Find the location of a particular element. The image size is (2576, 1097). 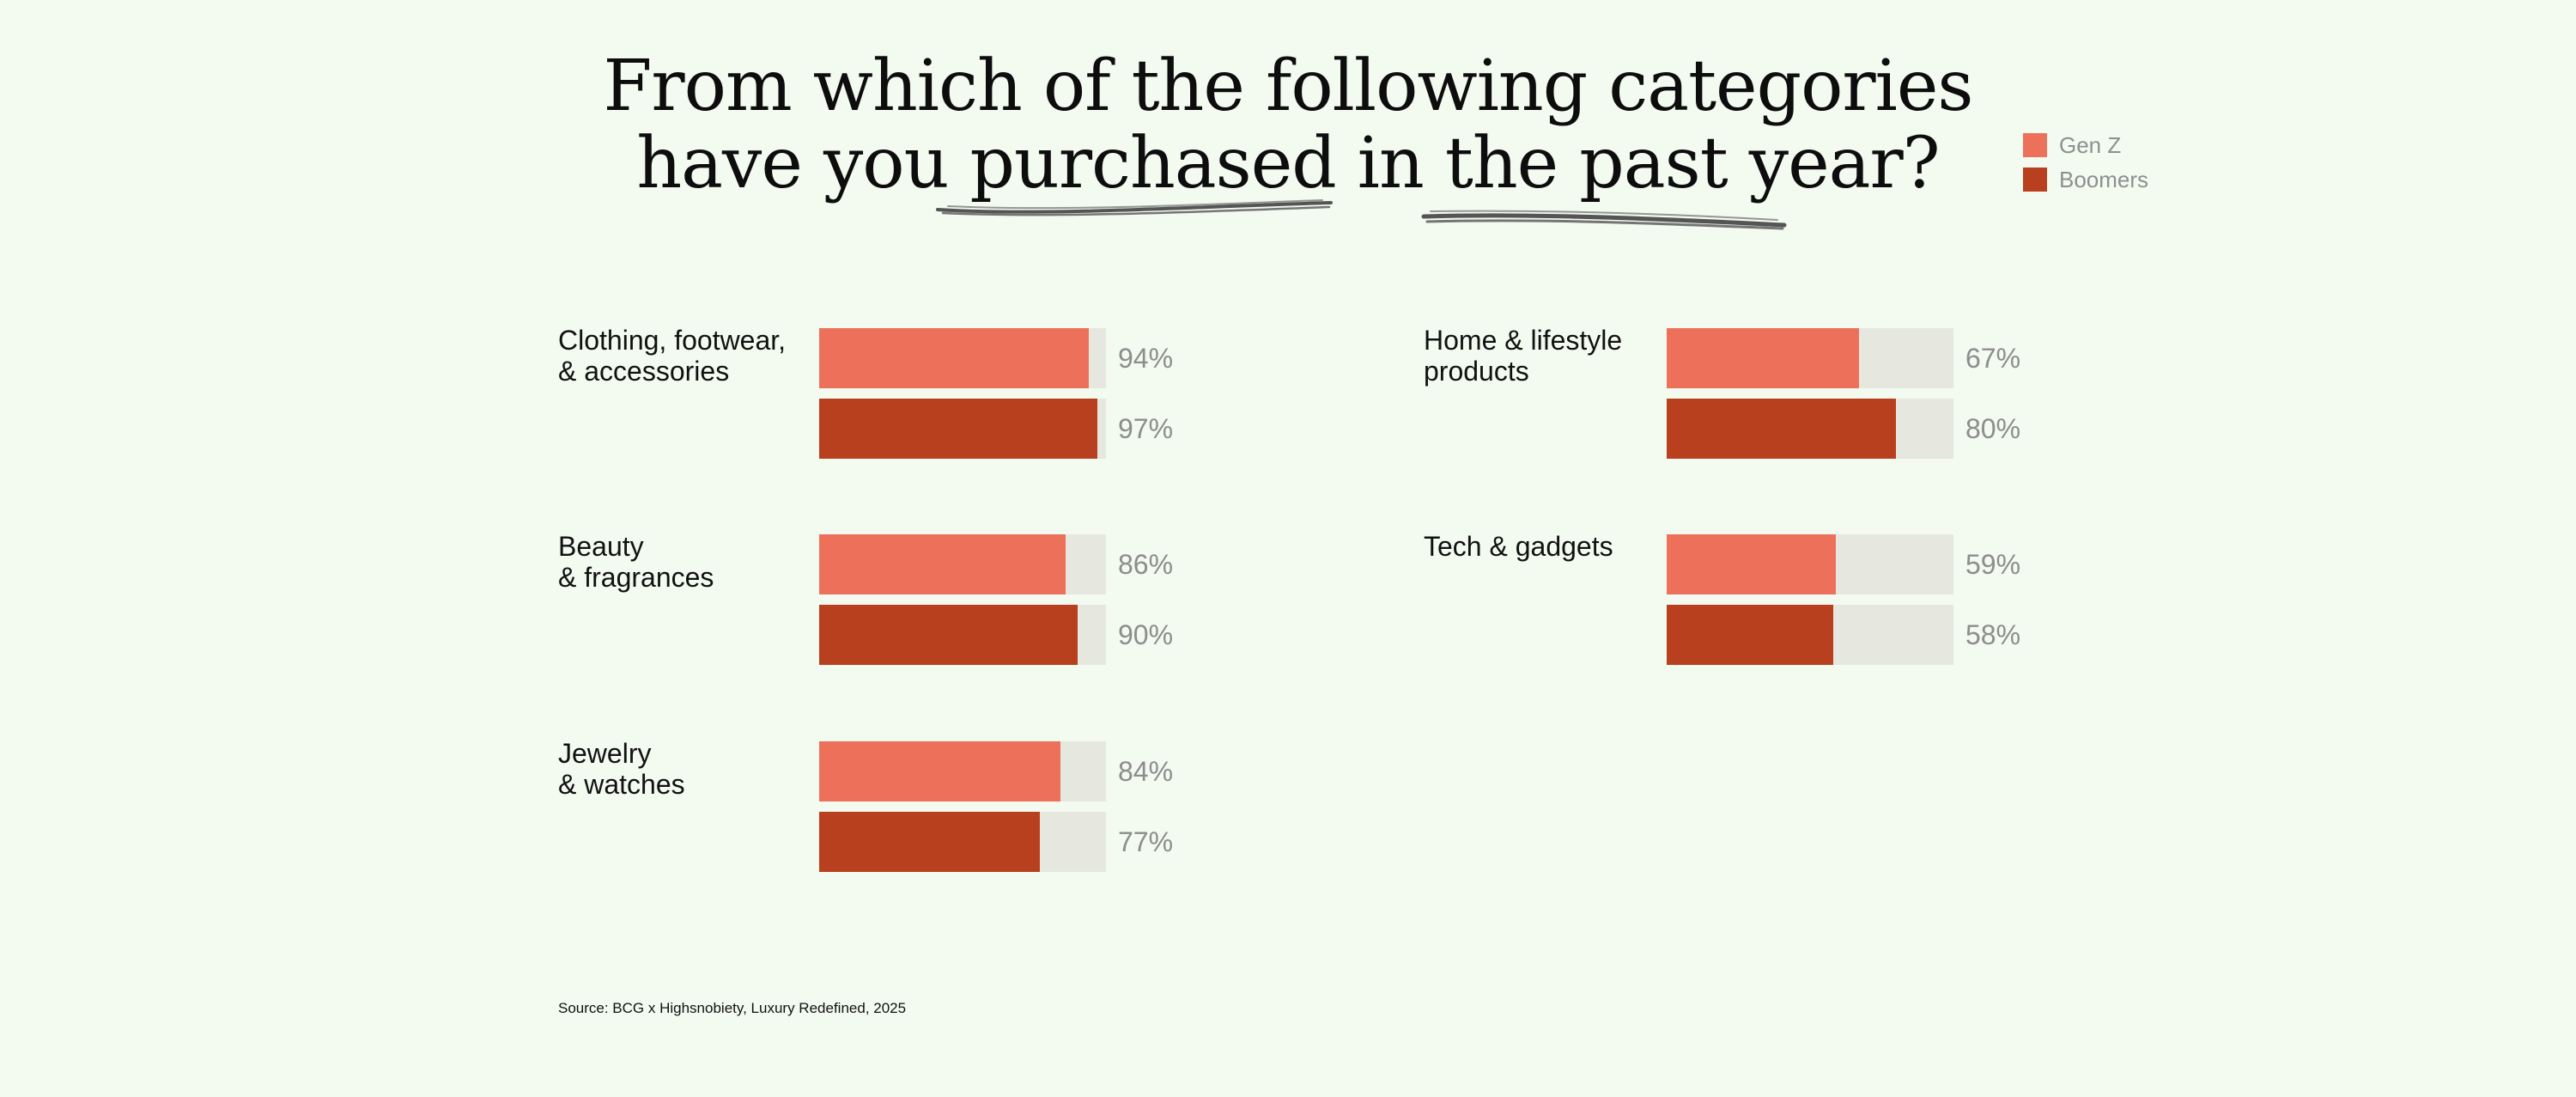

bar-track-tech-gadgets-boomers is located at coordinates (1810, 635).